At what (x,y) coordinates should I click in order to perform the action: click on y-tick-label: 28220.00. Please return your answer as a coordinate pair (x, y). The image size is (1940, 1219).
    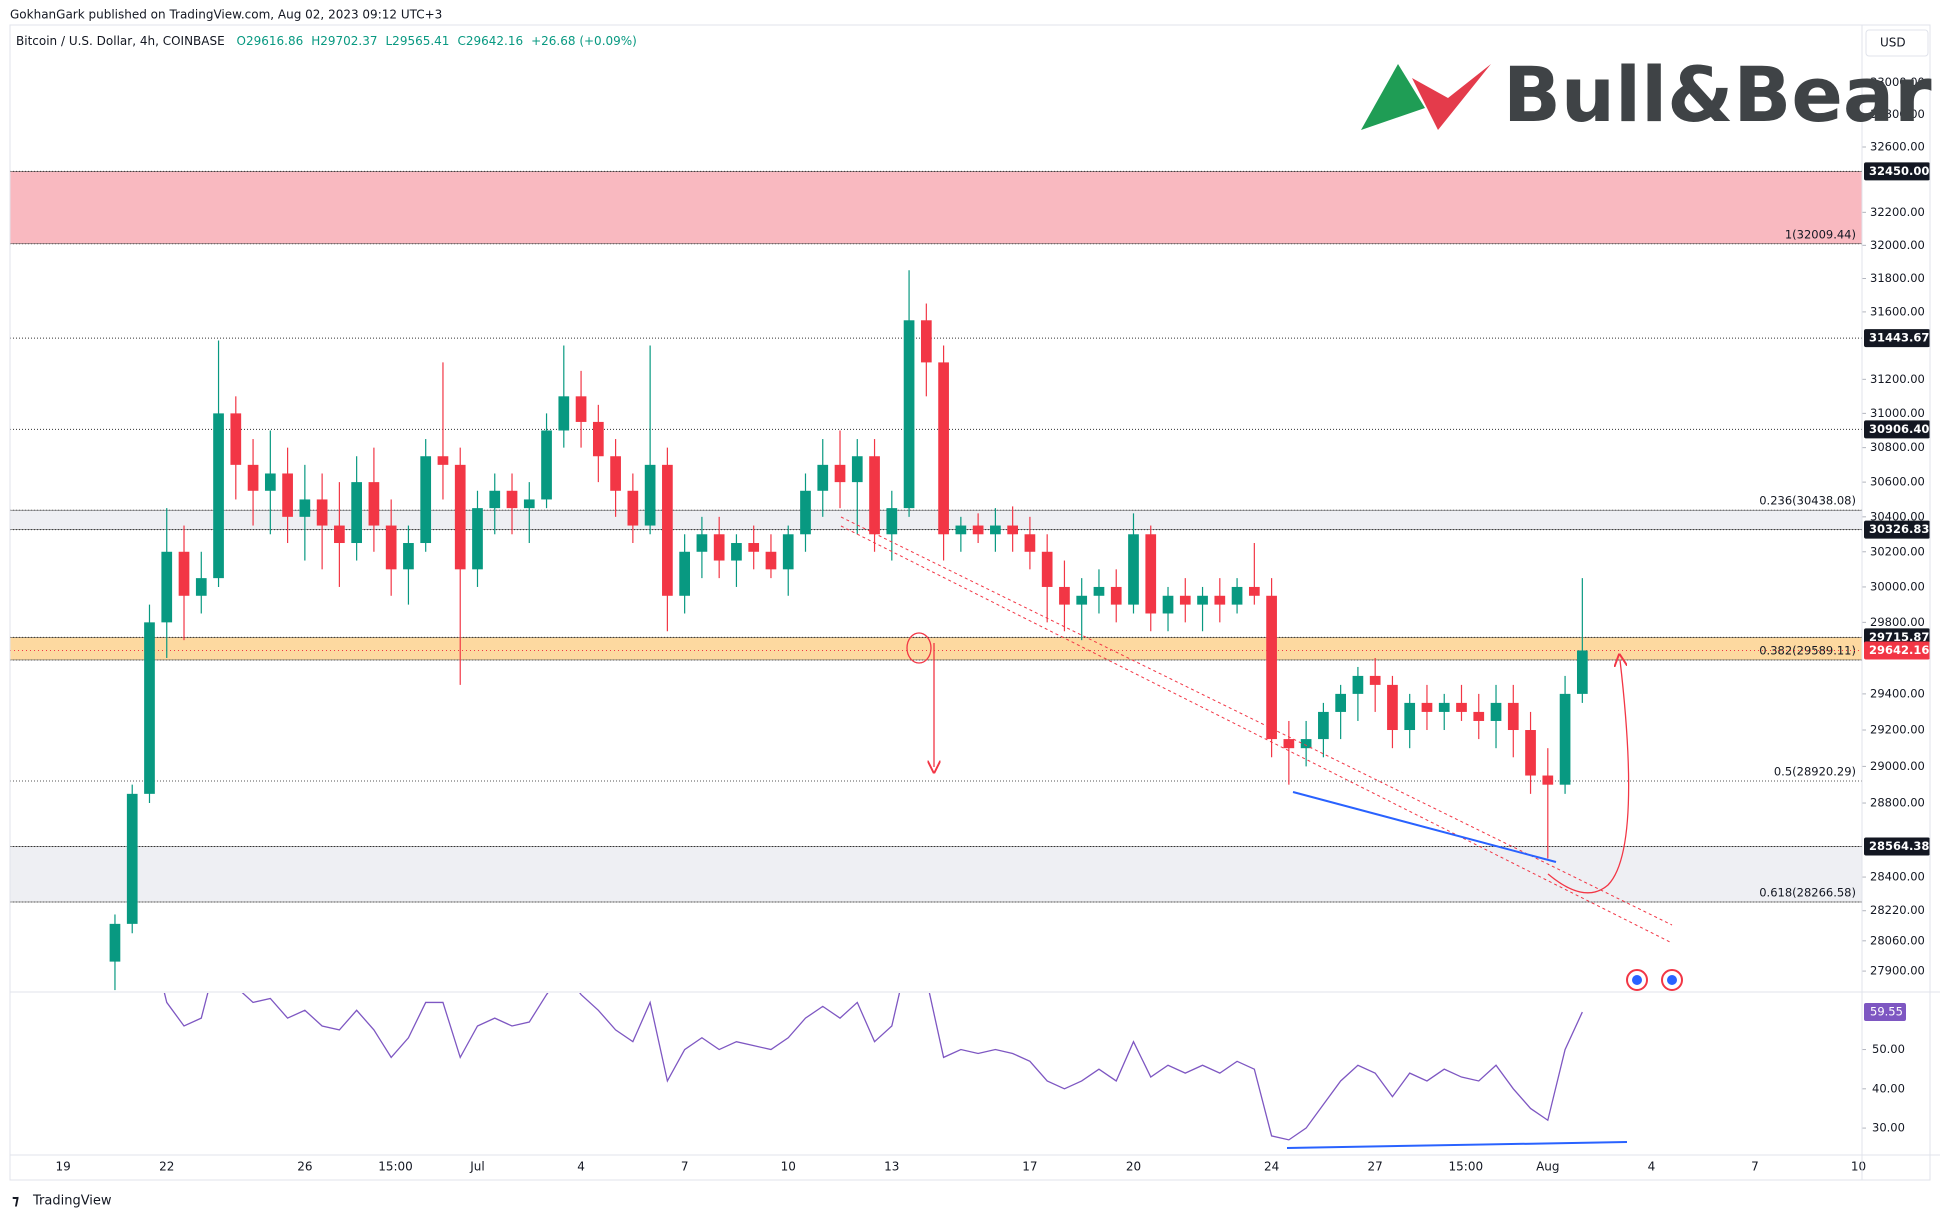
    Looking at the image, I should click on (1897, 910).